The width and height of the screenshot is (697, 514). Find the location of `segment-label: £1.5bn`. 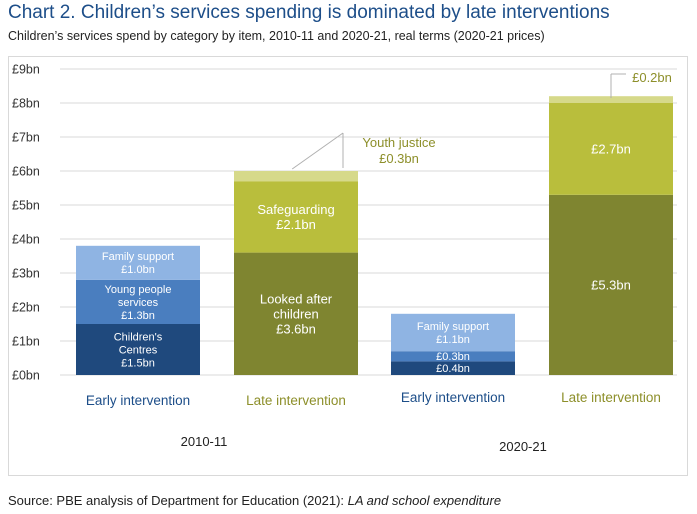

segment-label: £1.5bn is located at coordinates (138, 363).